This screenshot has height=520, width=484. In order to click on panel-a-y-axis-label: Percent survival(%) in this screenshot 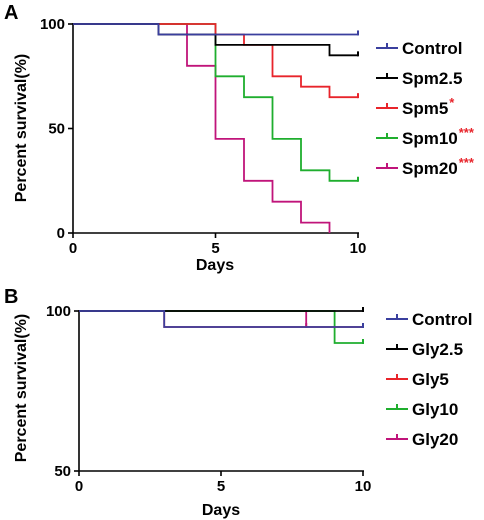, I will do `click(21, 128)`.